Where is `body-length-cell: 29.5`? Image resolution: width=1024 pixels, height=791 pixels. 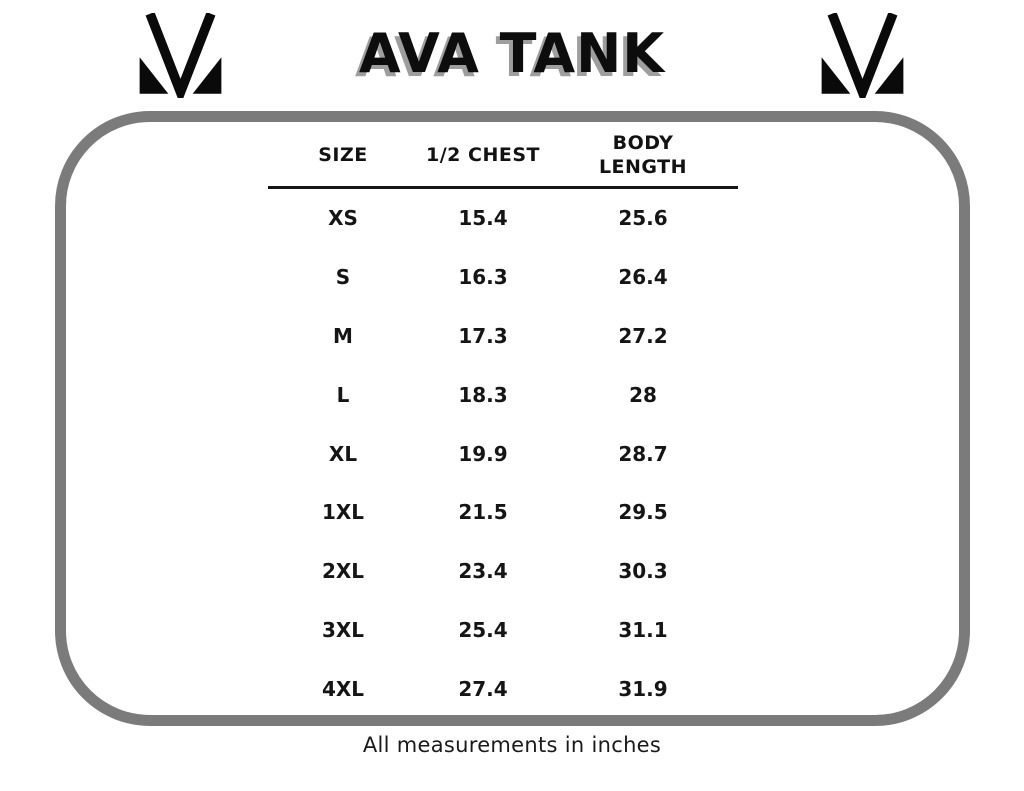 body-length-cell: 29.5 is located at coordinates (643, 512).